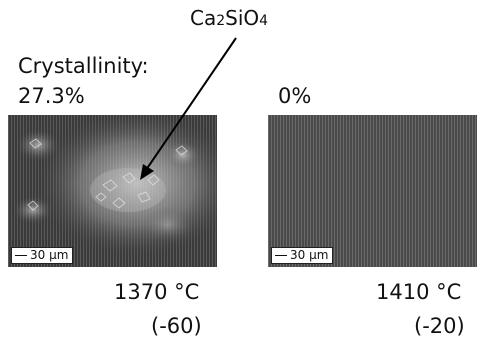 The height and width of the screenshot is (340, 483). Describe the element at coordinates (295, 96) in the screenshot. I see `crystallinity-value-right: 0%` at that location.